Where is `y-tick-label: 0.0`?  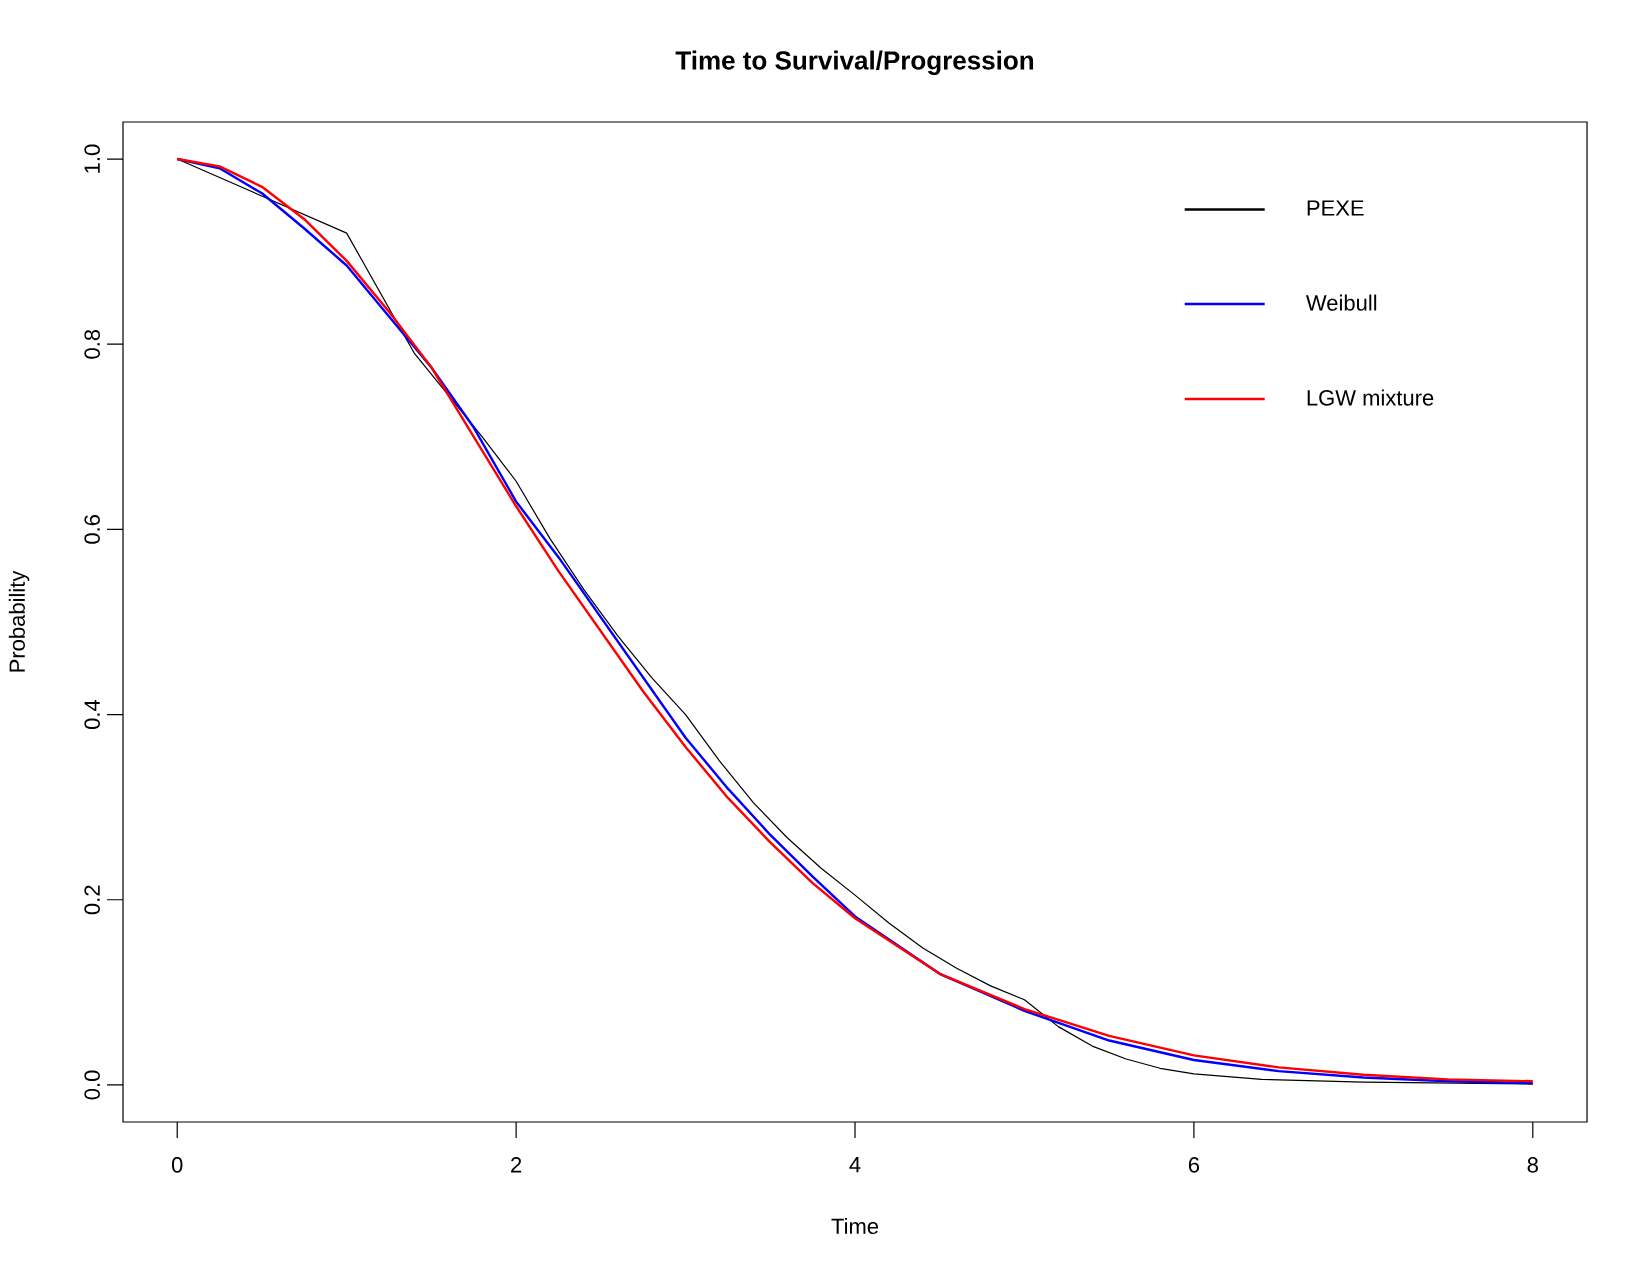 y-tick-label: 0.0 is located at coordinates (92, 1085).